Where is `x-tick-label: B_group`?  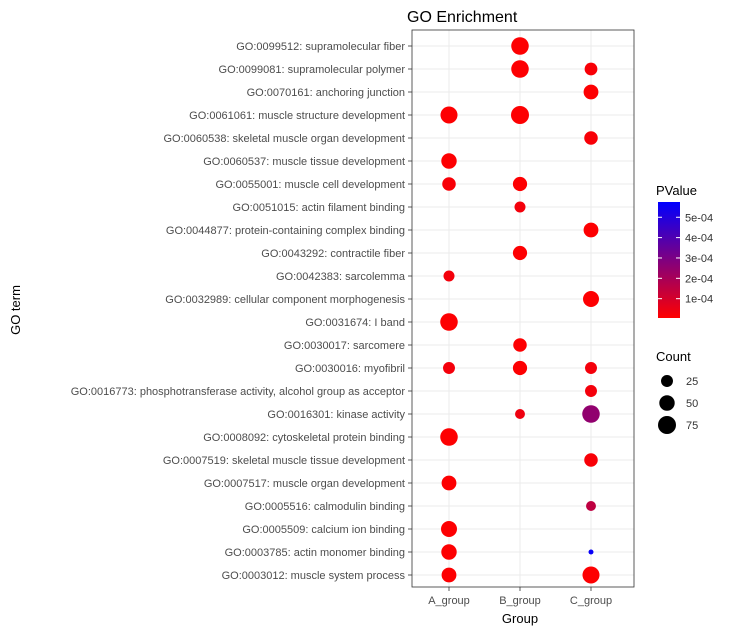
x-tick-label: B_group is located at coordinates (520, 601).